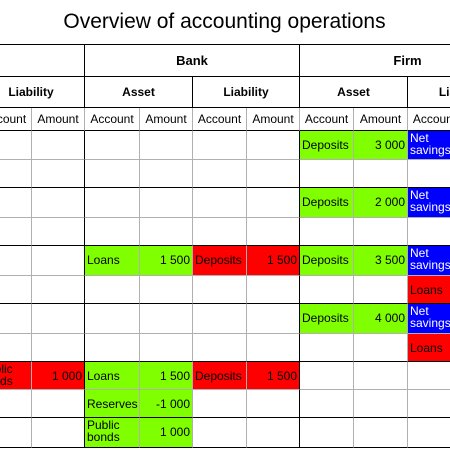 The width and height of the screenshot is (450, 450). Describe the element at coordinates (166, 404) in the screenshot. I see `amount-cell: -1 000` at that location.